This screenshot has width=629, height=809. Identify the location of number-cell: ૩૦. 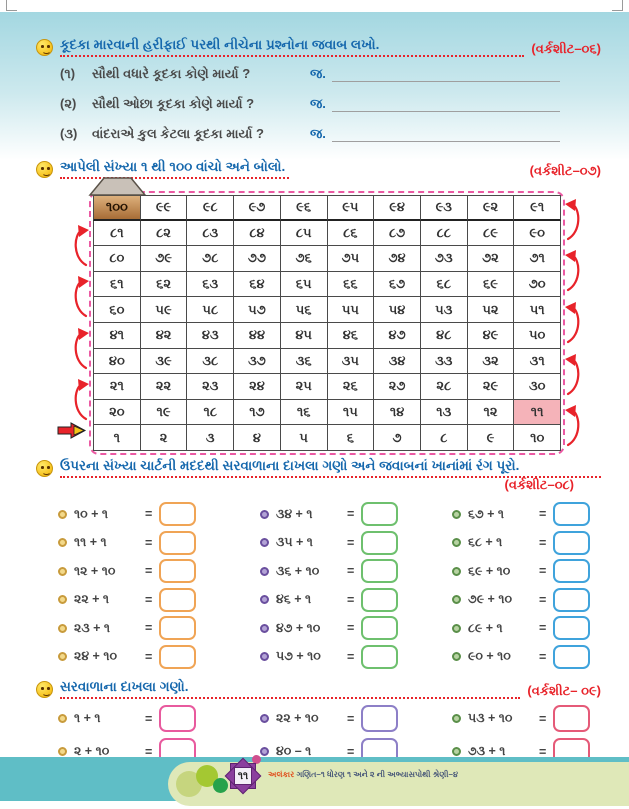
(538, 387).